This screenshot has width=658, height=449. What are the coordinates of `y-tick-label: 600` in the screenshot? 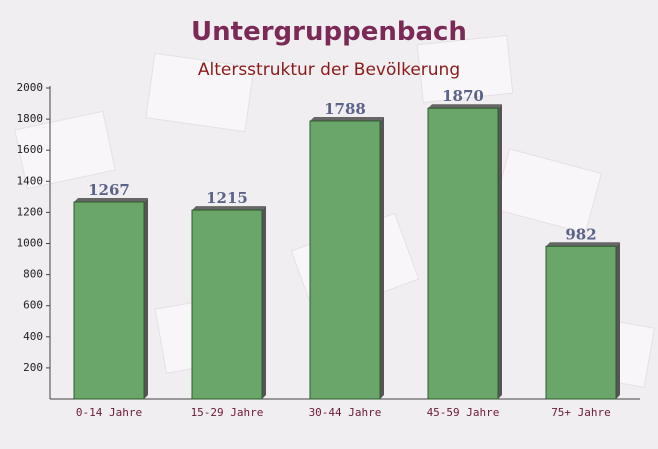 It's located at (33, 305).